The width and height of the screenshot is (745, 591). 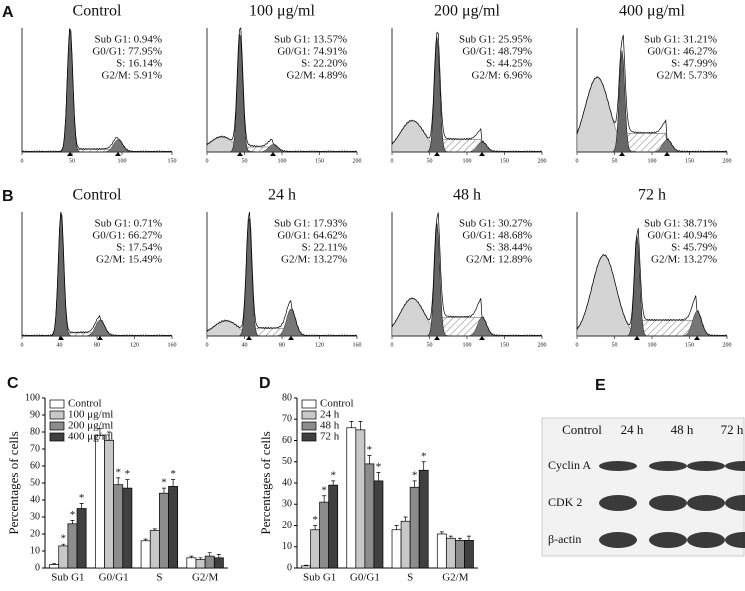 I want to click on stat-label: G0/G1: 66.27%, so click(x=127, y=236).